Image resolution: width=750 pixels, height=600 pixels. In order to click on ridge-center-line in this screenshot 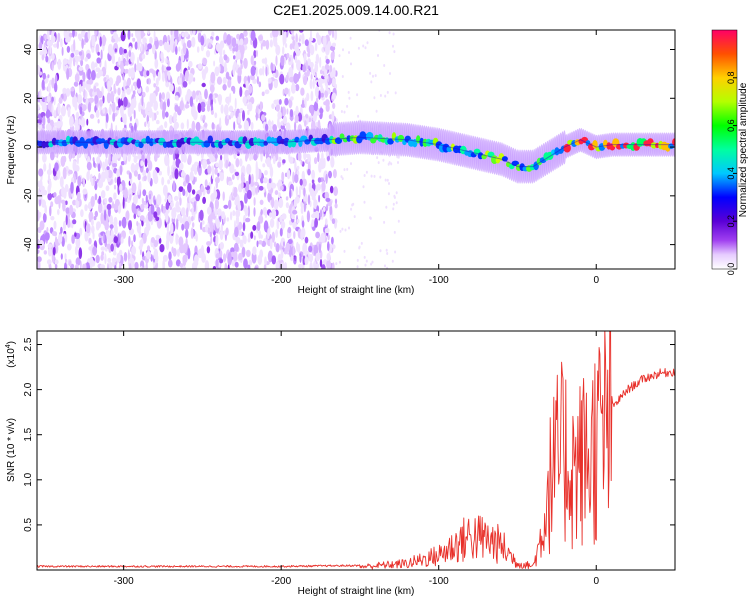, I will do `click(356, 152)`.